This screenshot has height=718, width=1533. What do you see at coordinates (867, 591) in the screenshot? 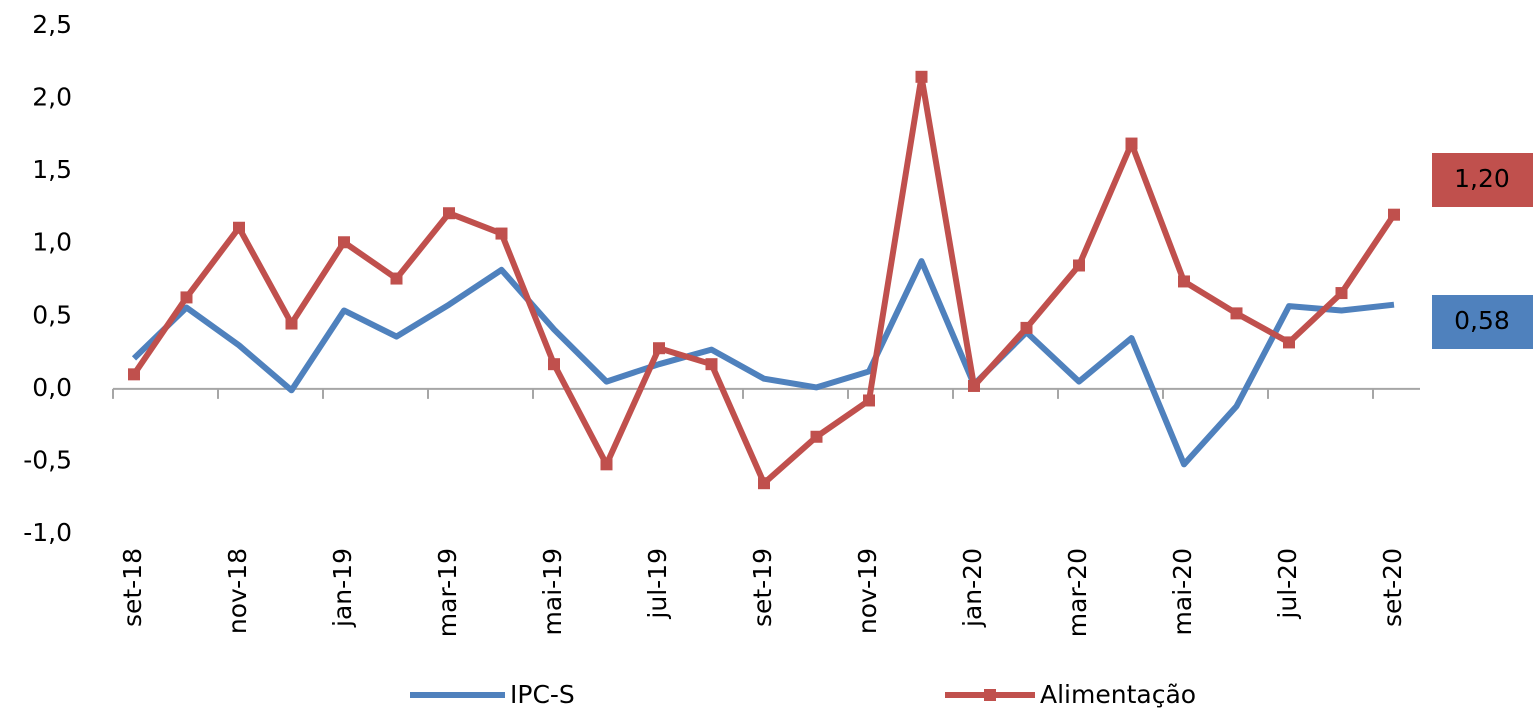
I see `x-tick-label: nov-19` at bounding box center [867, 591].